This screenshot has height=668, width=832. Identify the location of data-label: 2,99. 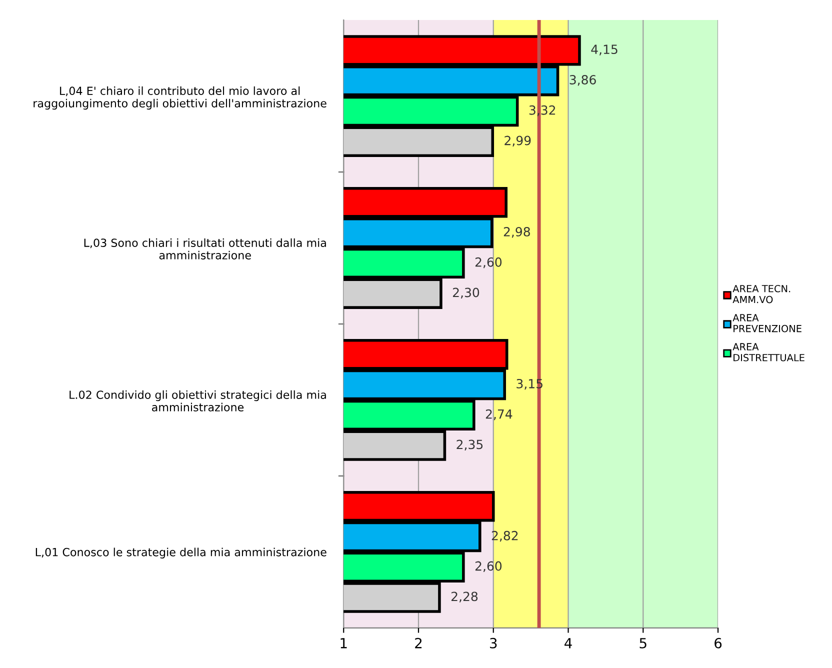
(517, 141).